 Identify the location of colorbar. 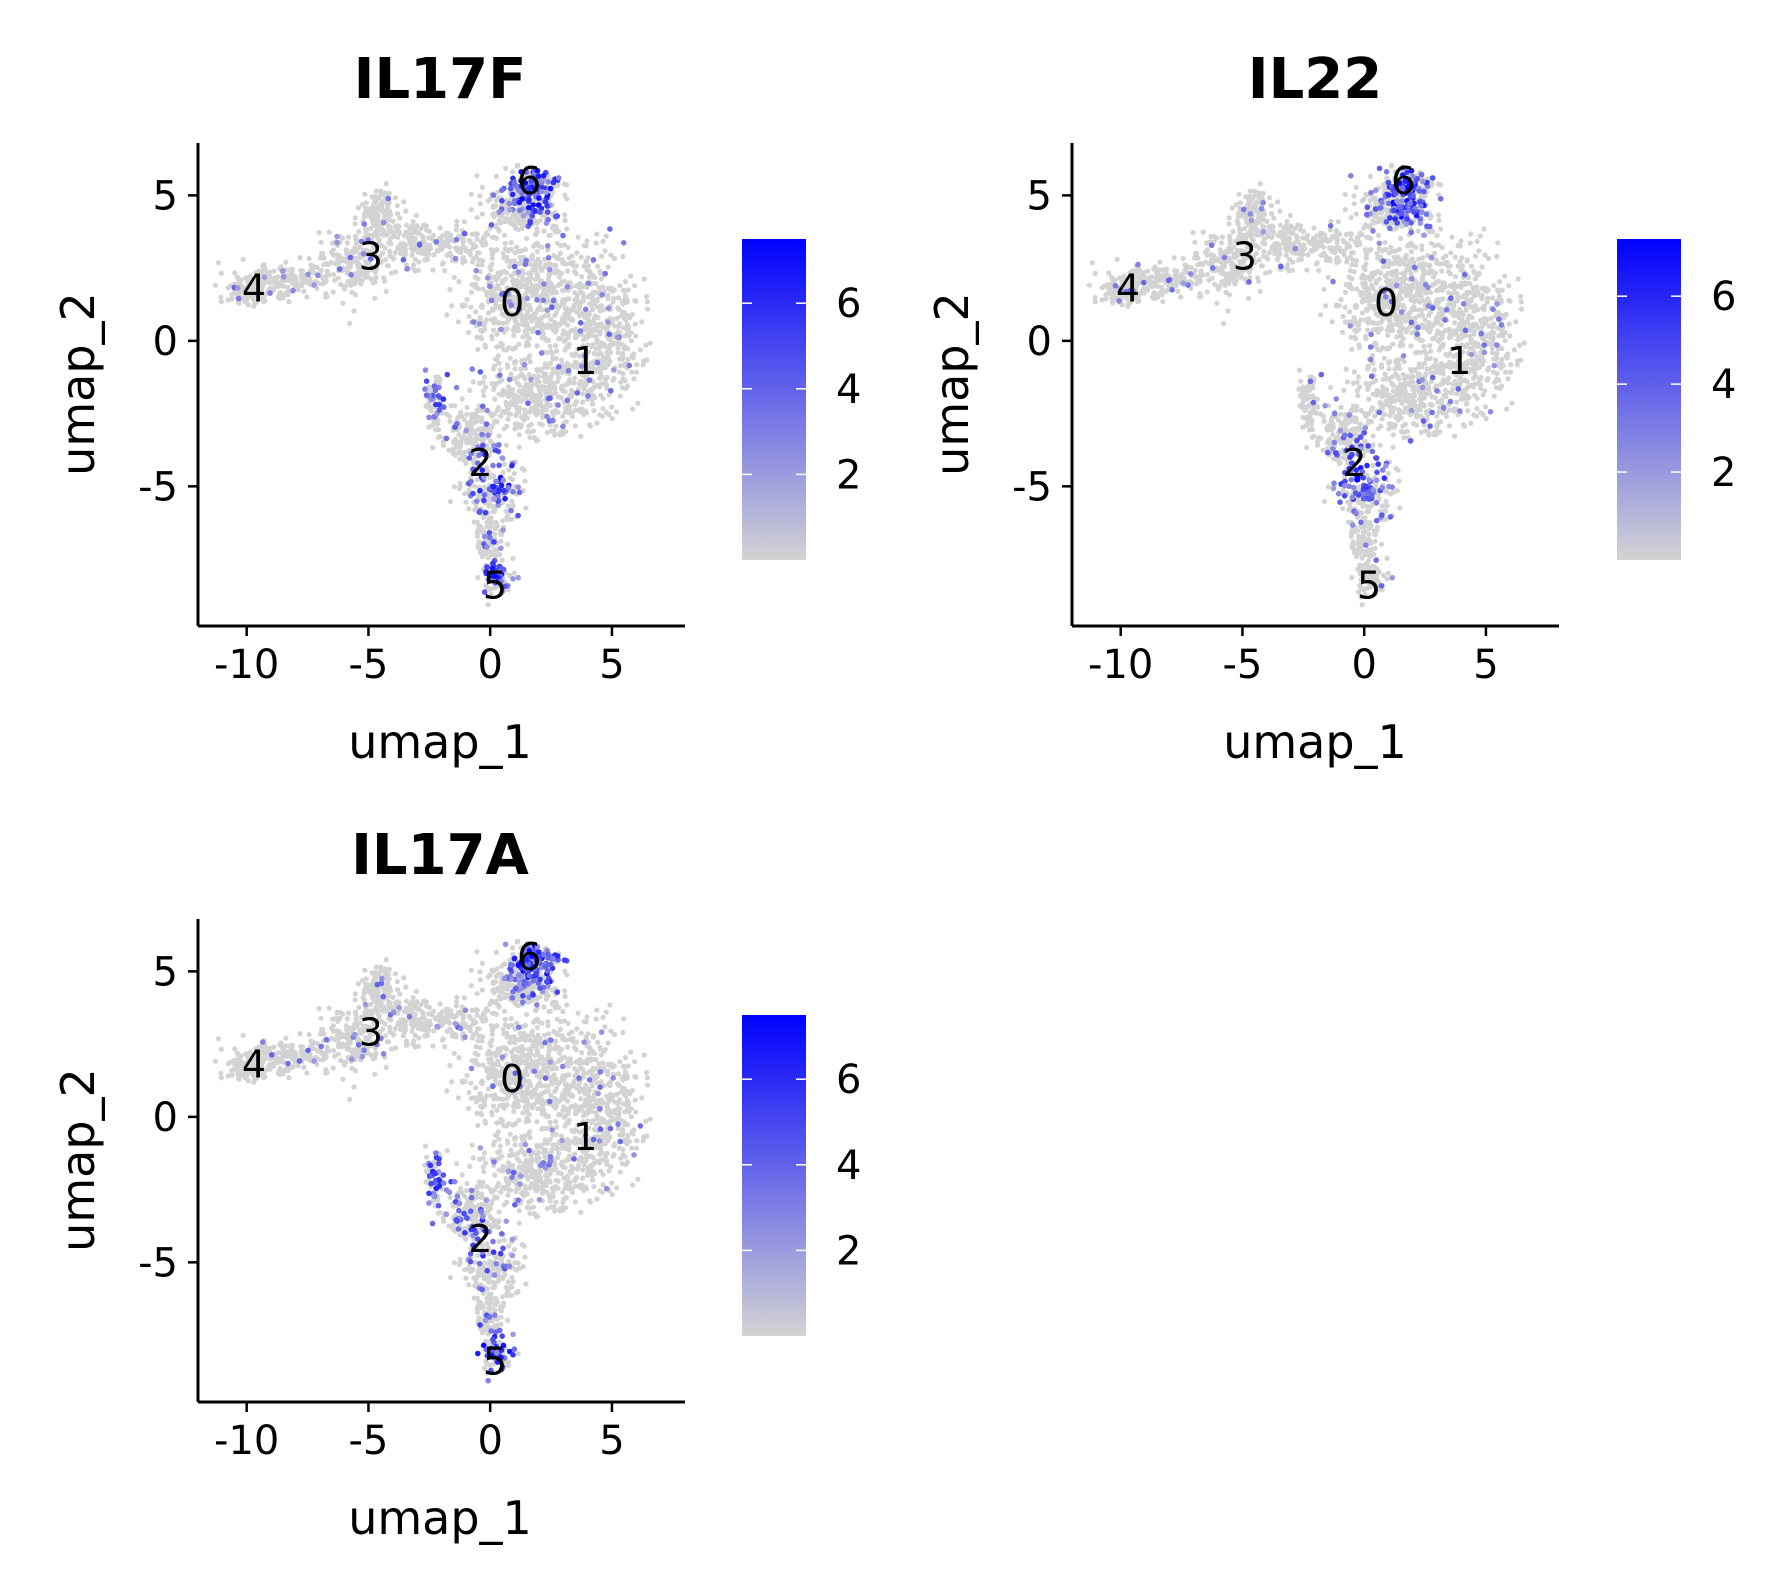
(774, 399).